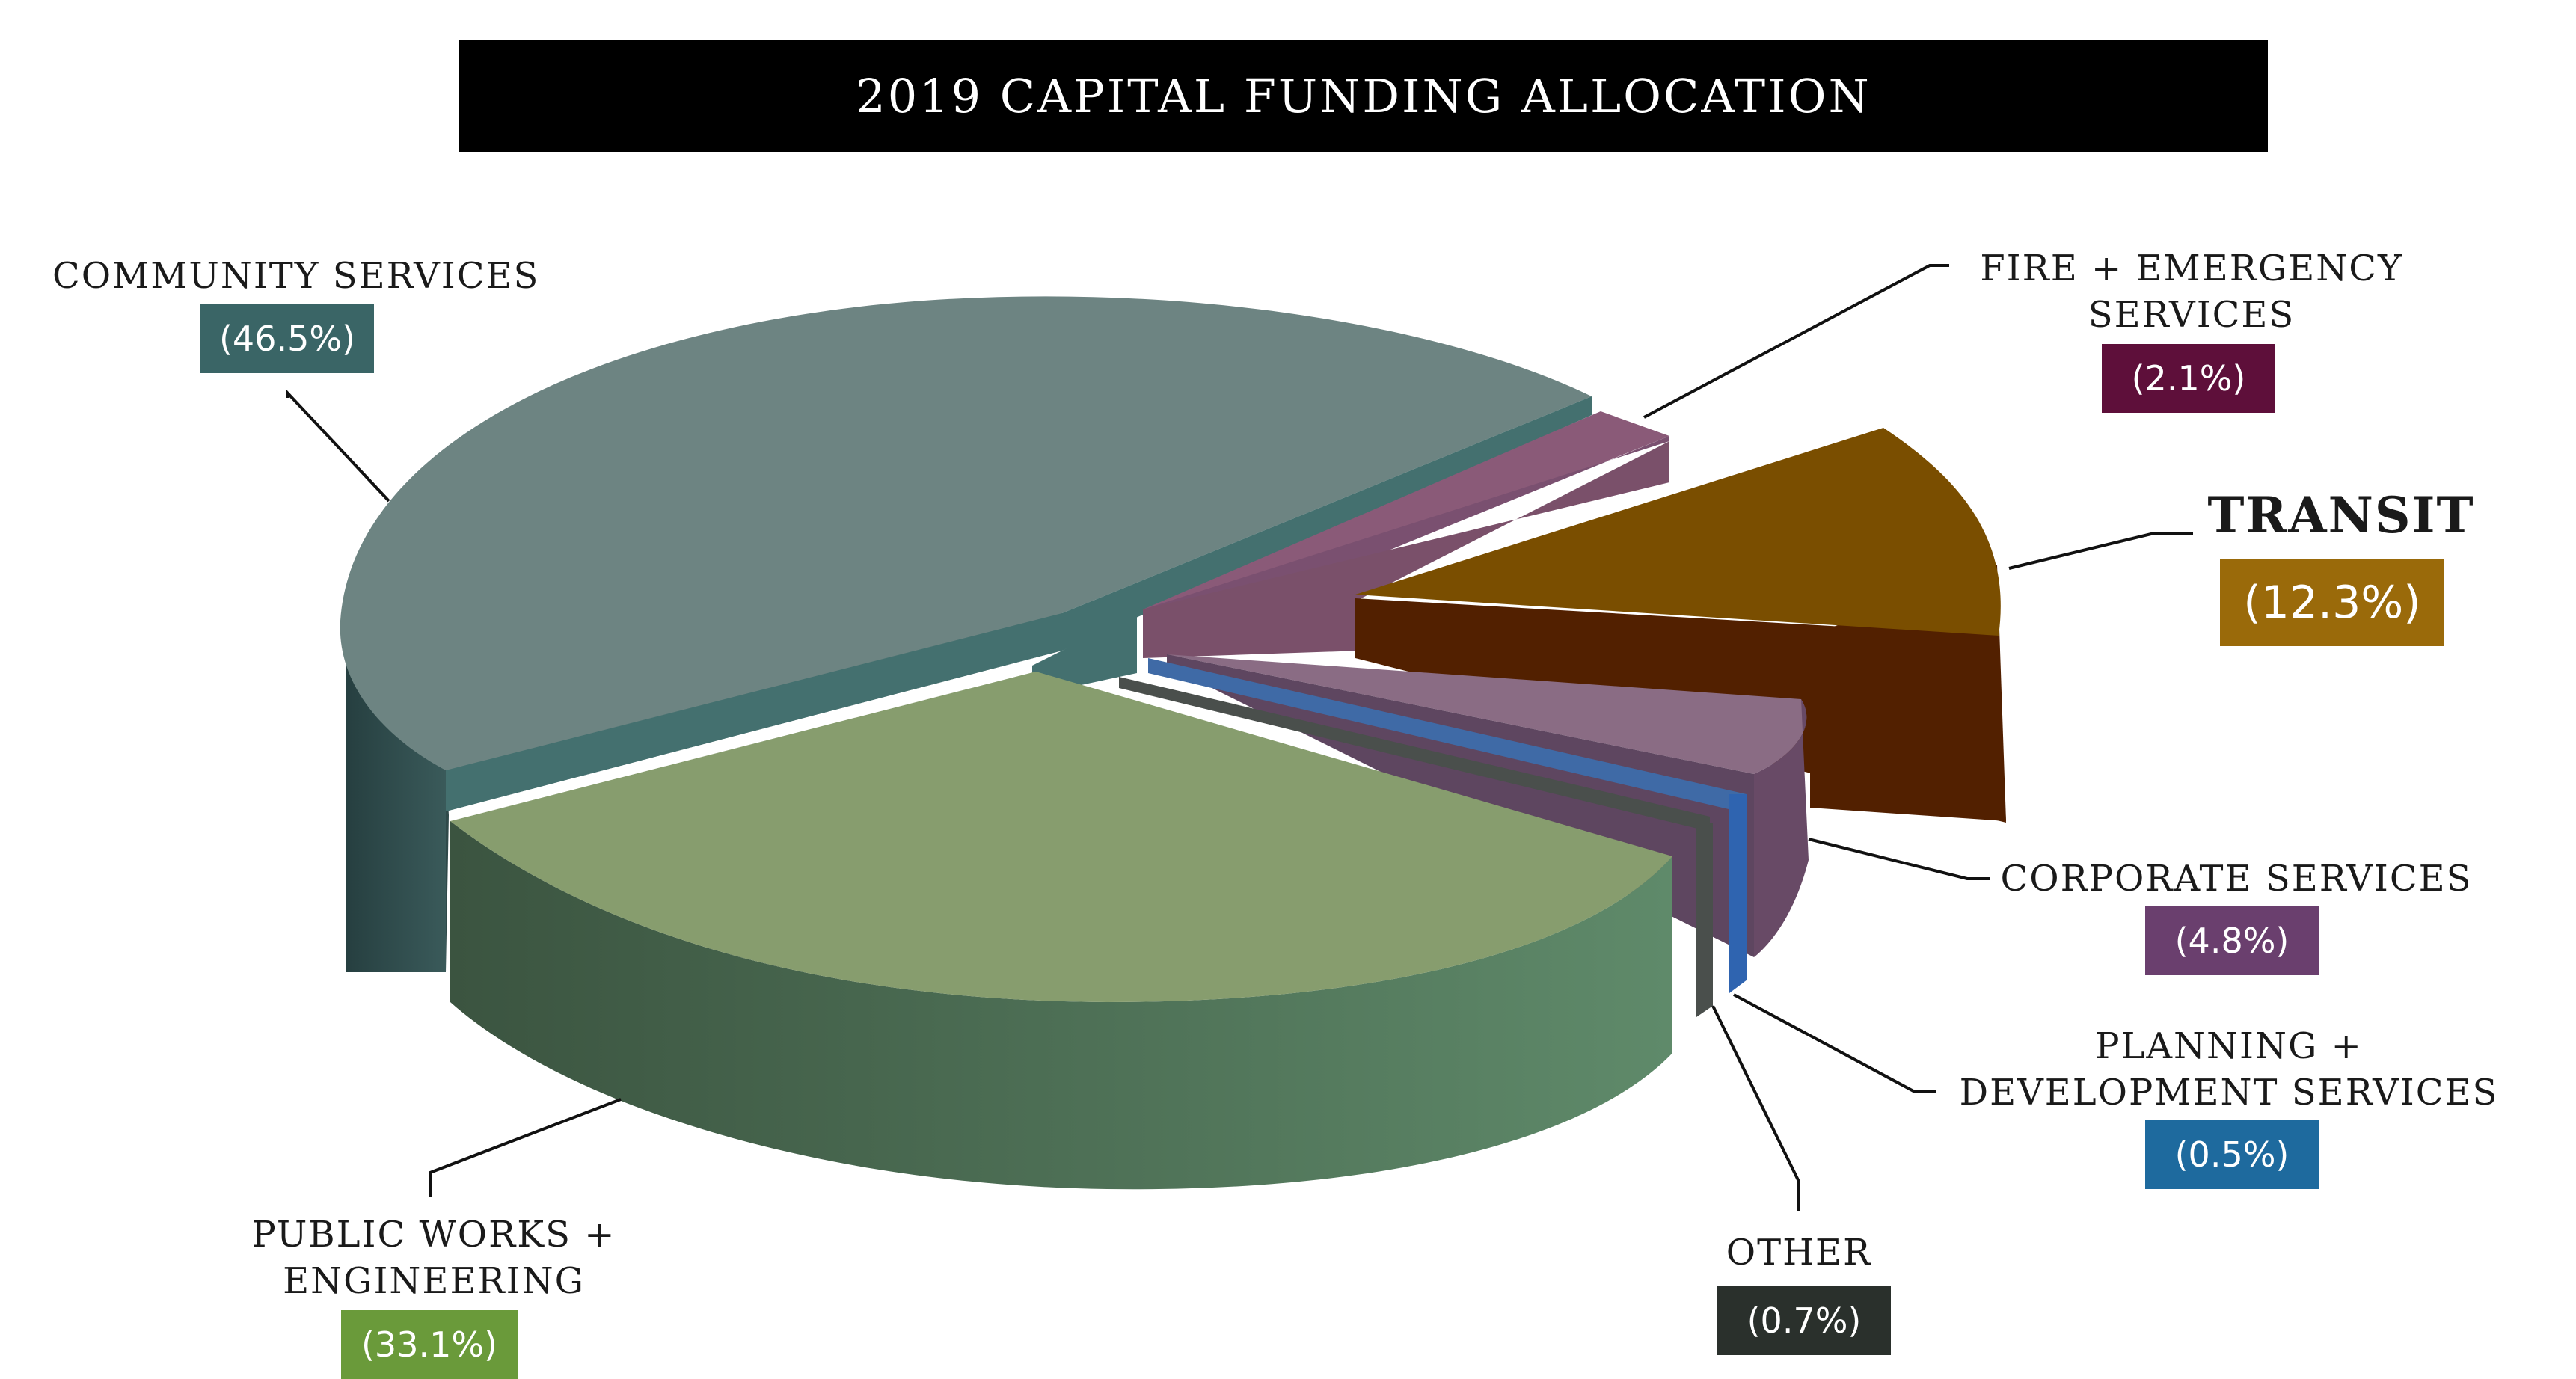  I want to click on leader-planning, so click(1834, 1043).